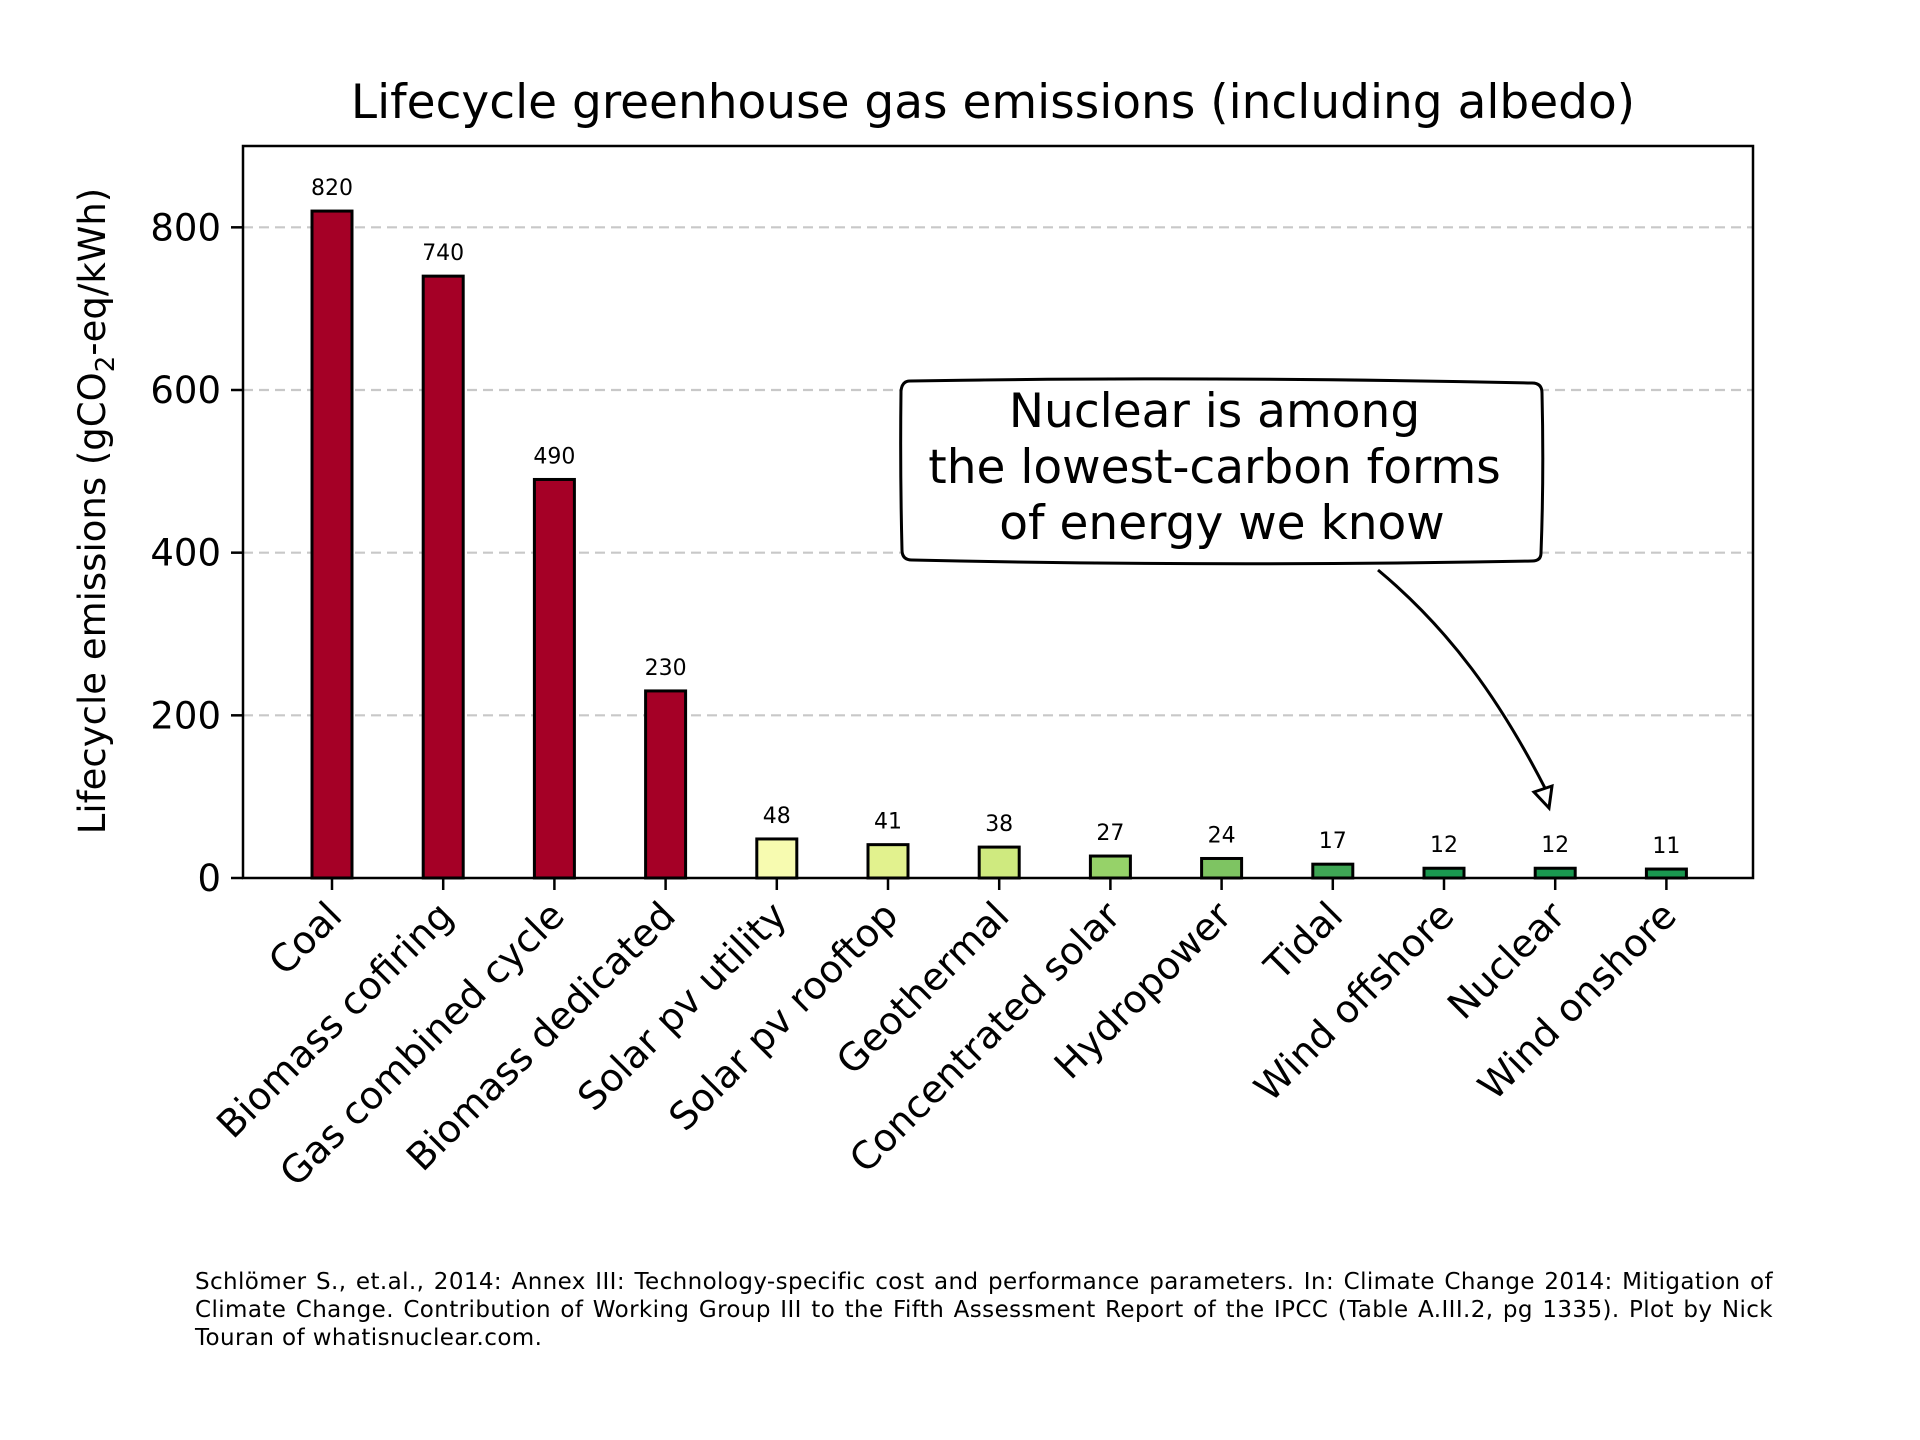  Describe the element at coordinates (777, 816) in the screenshot. I see `data-label-solar-pv-utility: 48` at that location.